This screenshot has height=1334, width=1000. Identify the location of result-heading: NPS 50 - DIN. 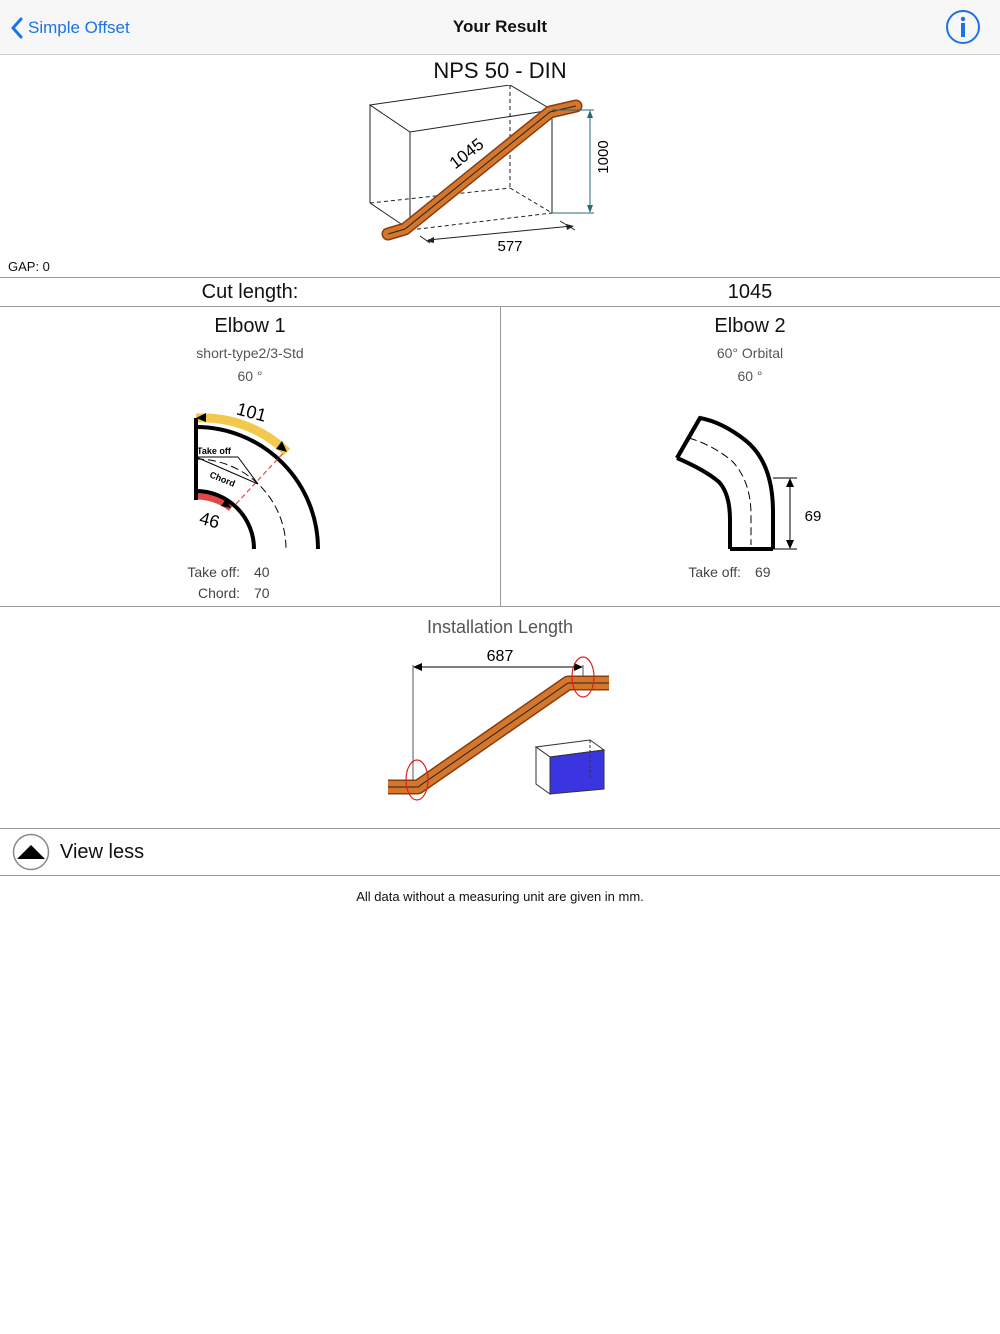
(500, 70).